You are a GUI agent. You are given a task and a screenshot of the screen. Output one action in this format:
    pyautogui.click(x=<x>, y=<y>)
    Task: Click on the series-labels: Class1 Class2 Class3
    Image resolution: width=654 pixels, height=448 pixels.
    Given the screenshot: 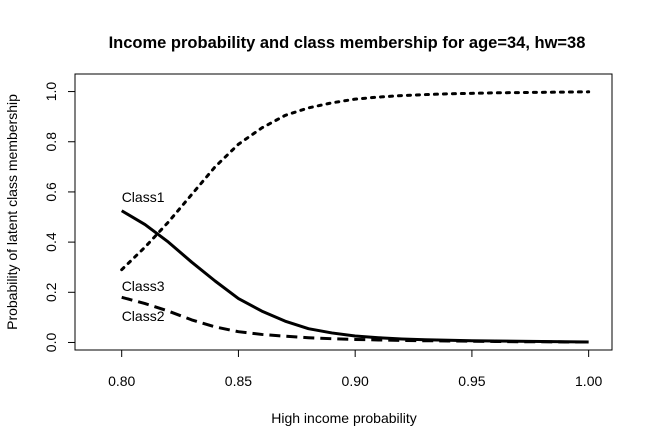 What is the action you would take?
    pyautogui.click(x=143, y=256)
    